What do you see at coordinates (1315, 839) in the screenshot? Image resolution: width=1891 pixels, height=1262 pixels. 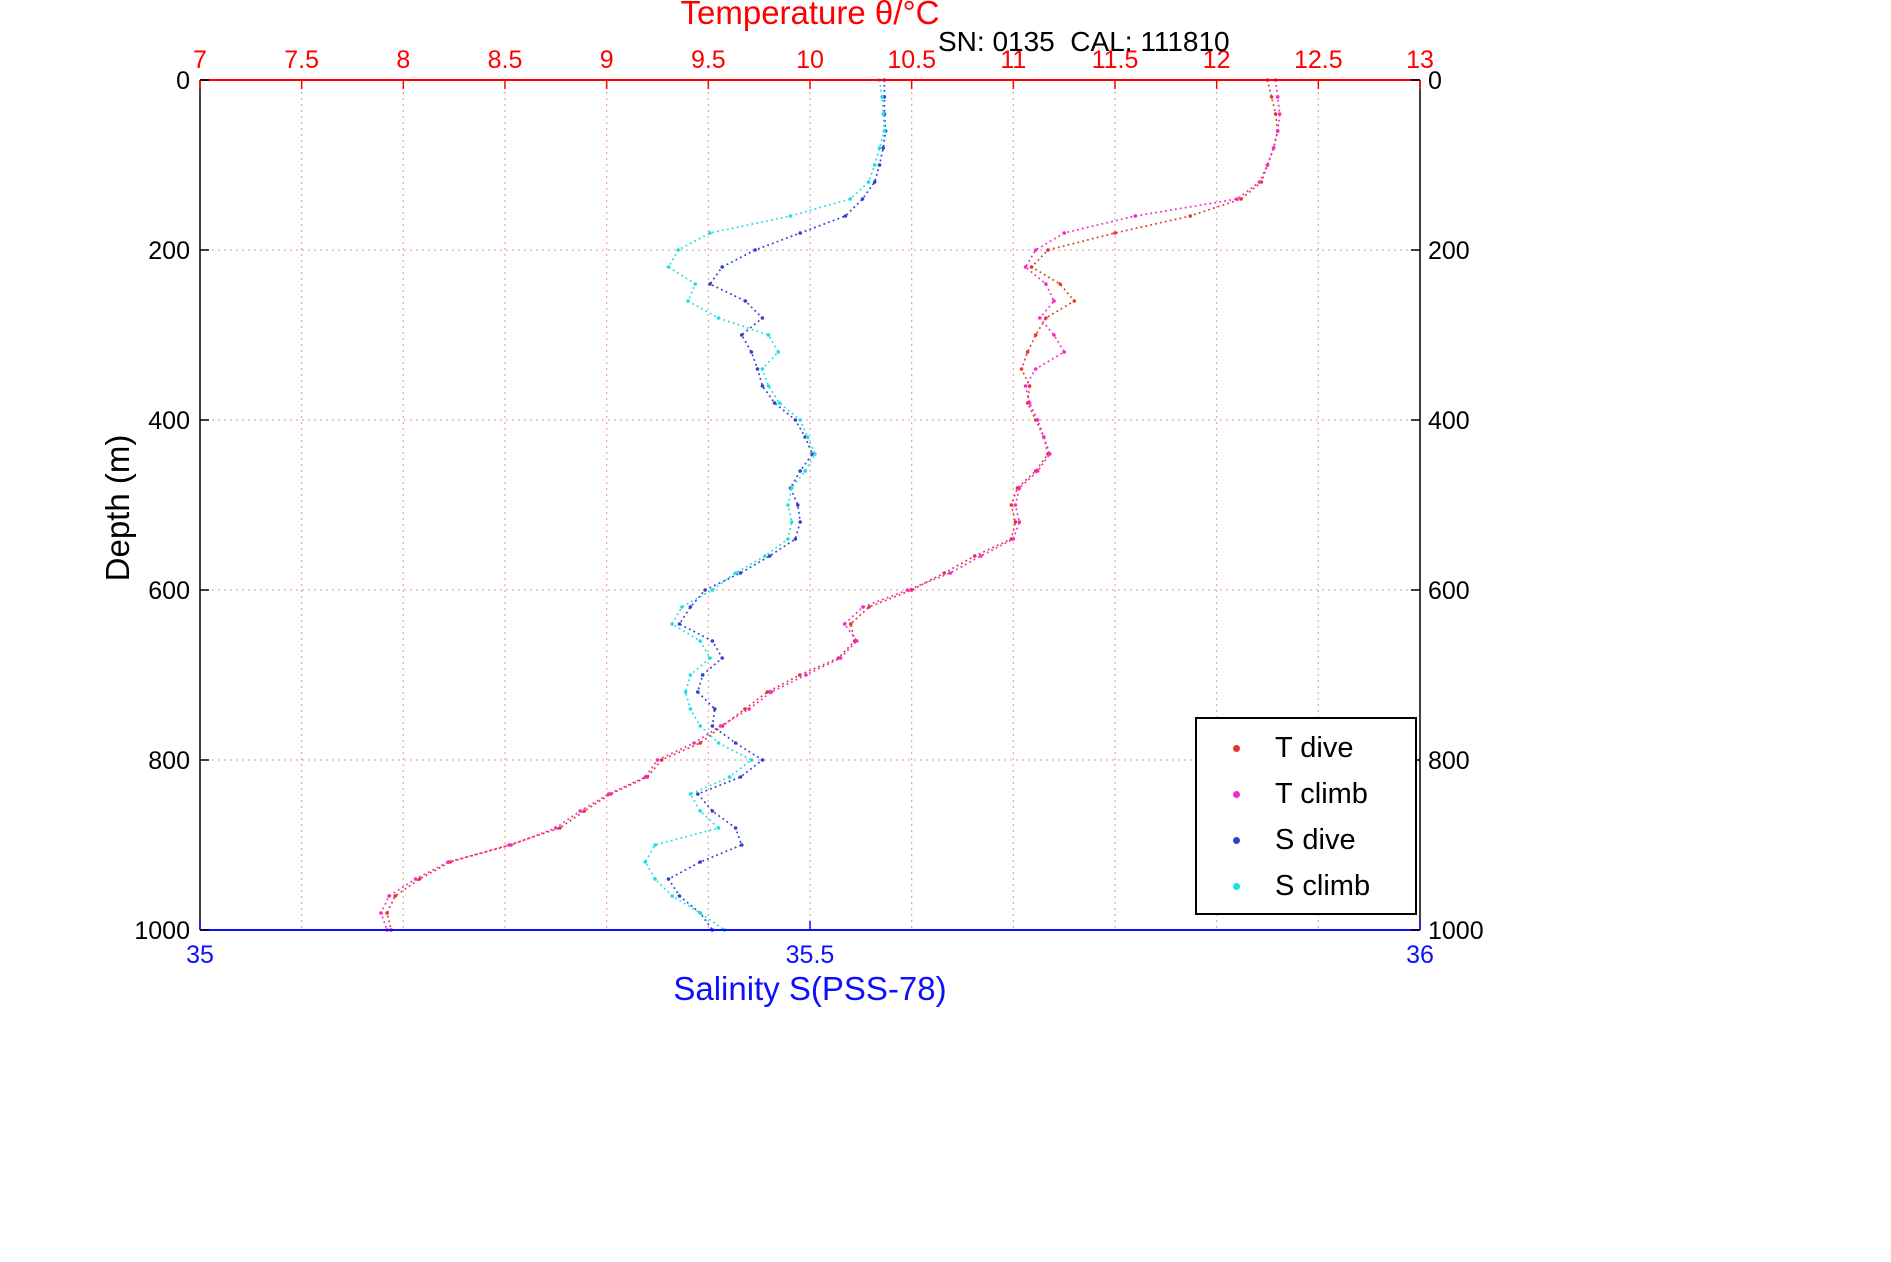 I see `legend-label: S dive` at bounding box center [1315, 839].